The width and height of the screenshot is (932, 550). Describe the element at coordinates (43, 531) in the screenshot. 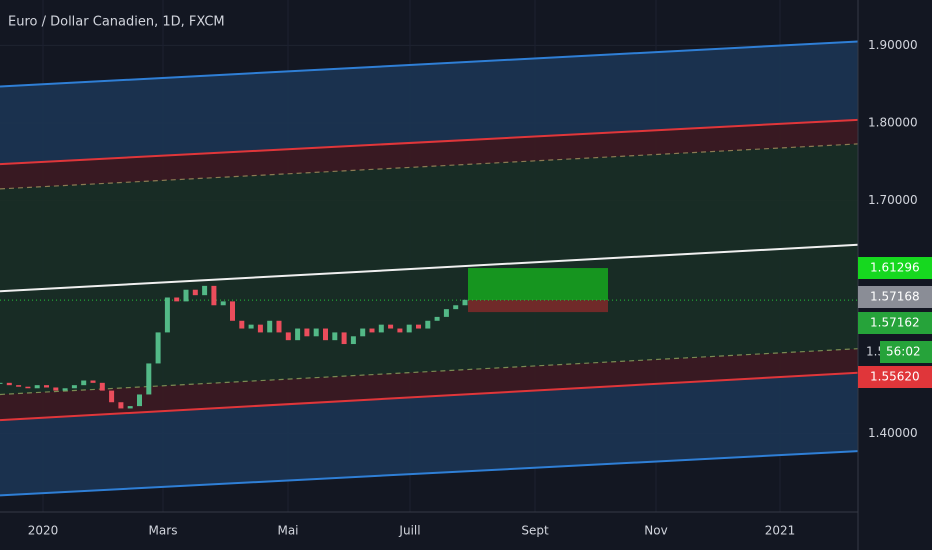

I see `x-tick-label: 2020` at that location.